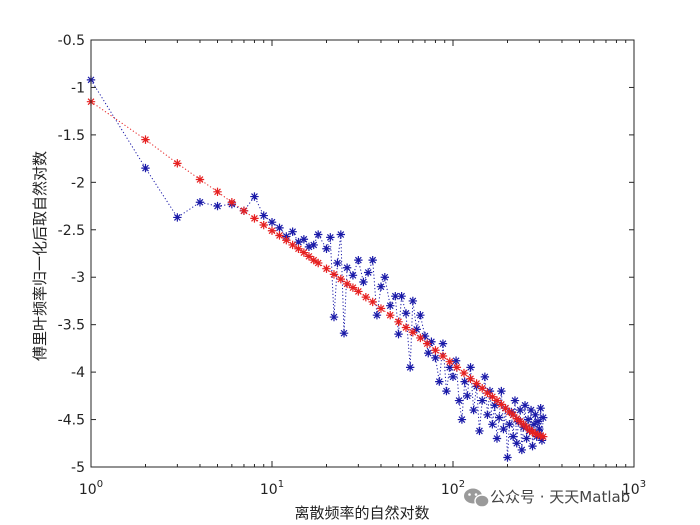 The height and width of the screenshot is (525, 700). Describe the element at coordinates (78, 468) in the screenshot. I see `y-tick-label: -5` at that location.